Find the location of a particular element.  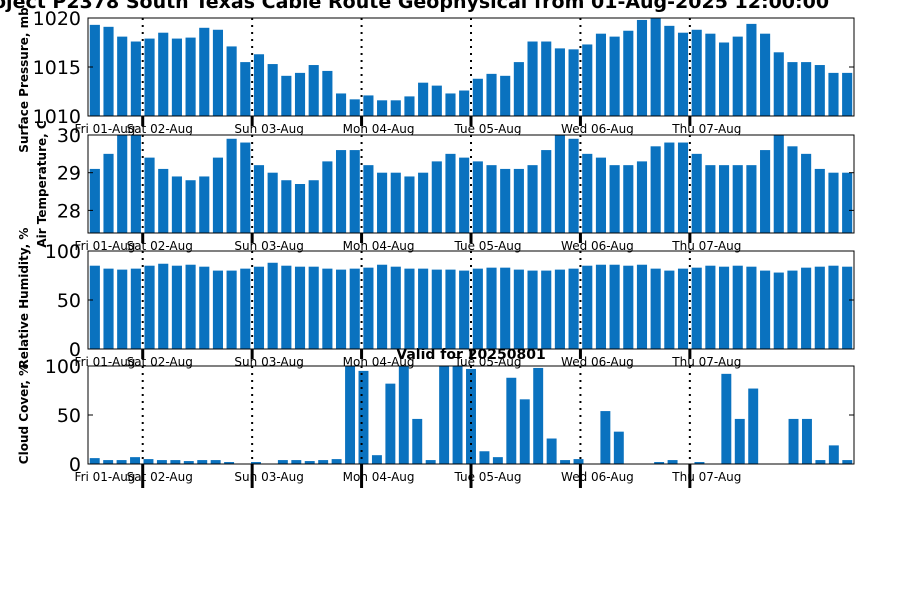

y-tick-label: 1020 is located at coordinates (57, 19).